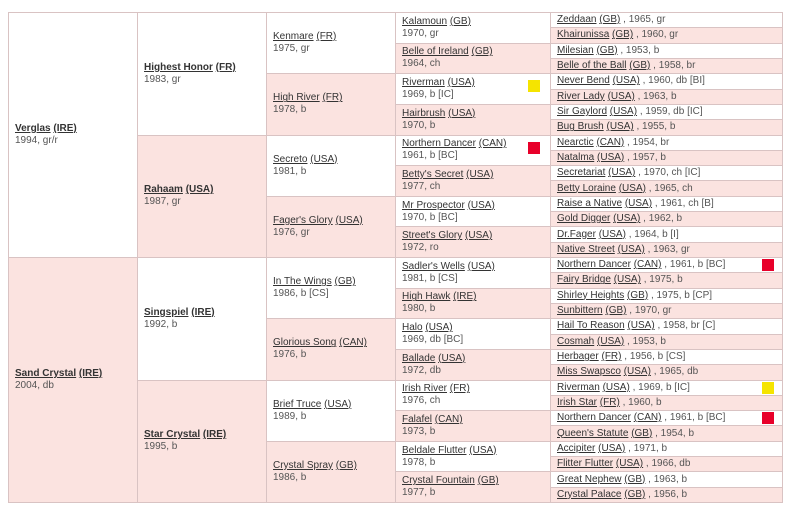 The width and height of the screenshot is (800, 518). What do you see at coordinates (580, 127) in the screenshot?
I see `horse-name-link: Bug Brush` at bounding box center [580, 127].